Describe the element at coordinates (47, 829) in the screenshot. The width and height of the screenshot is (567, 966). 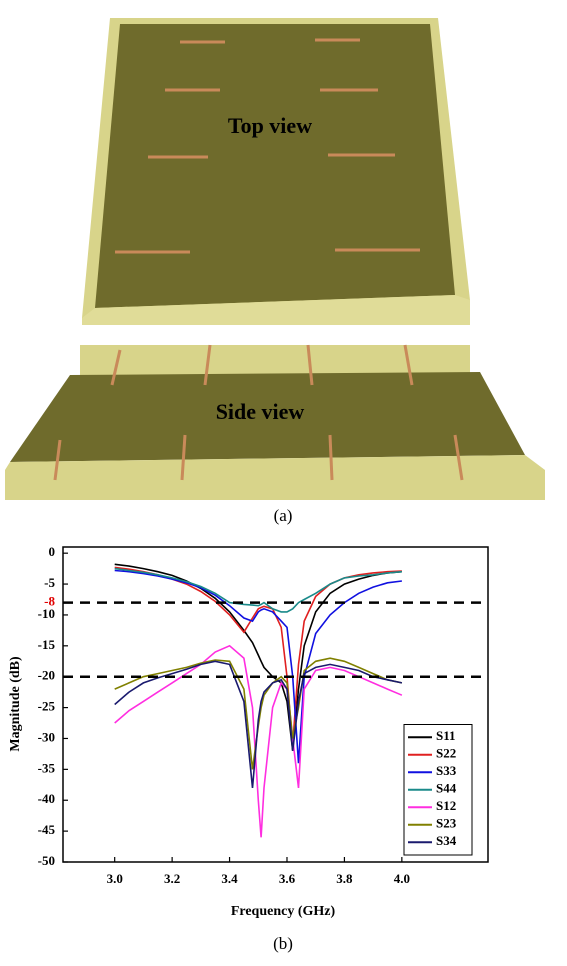
I see `y-tick-label: -45` at that location.